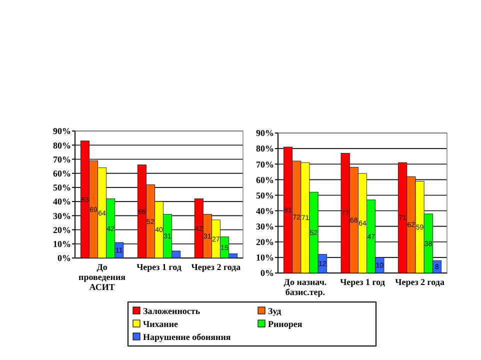 The image size is (481, 360). What do you see at coordinates (171, 311) in the screenshot?
I see `legend-label: Заложенность` at bounding box center [171, 311].